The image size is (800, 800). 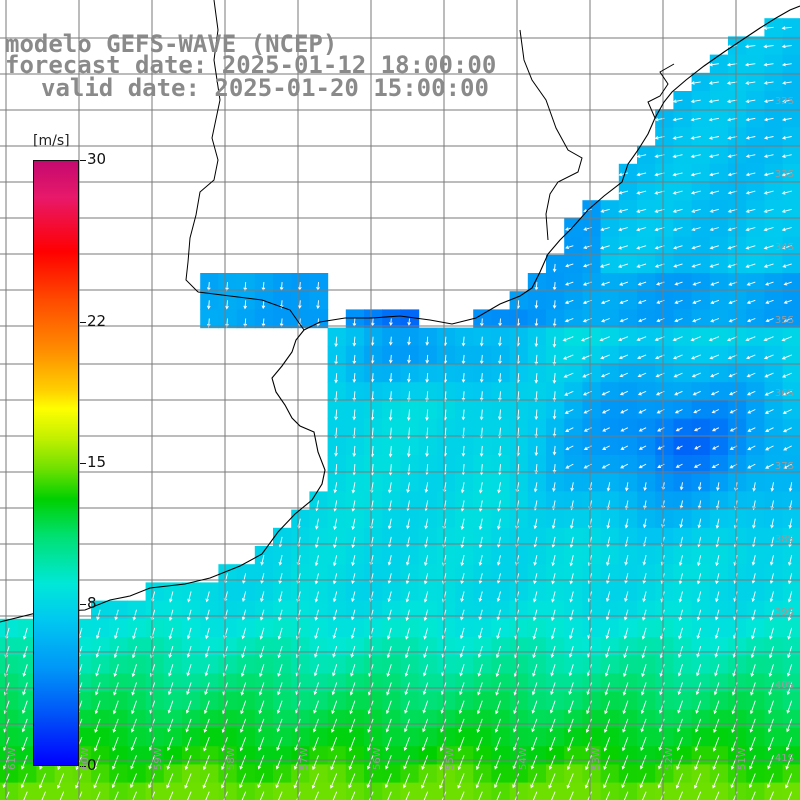 What do you see at coordinates (85, 758) in the screenshot?
I see `longitude-label: 60W` at bounding box center [85, 758].